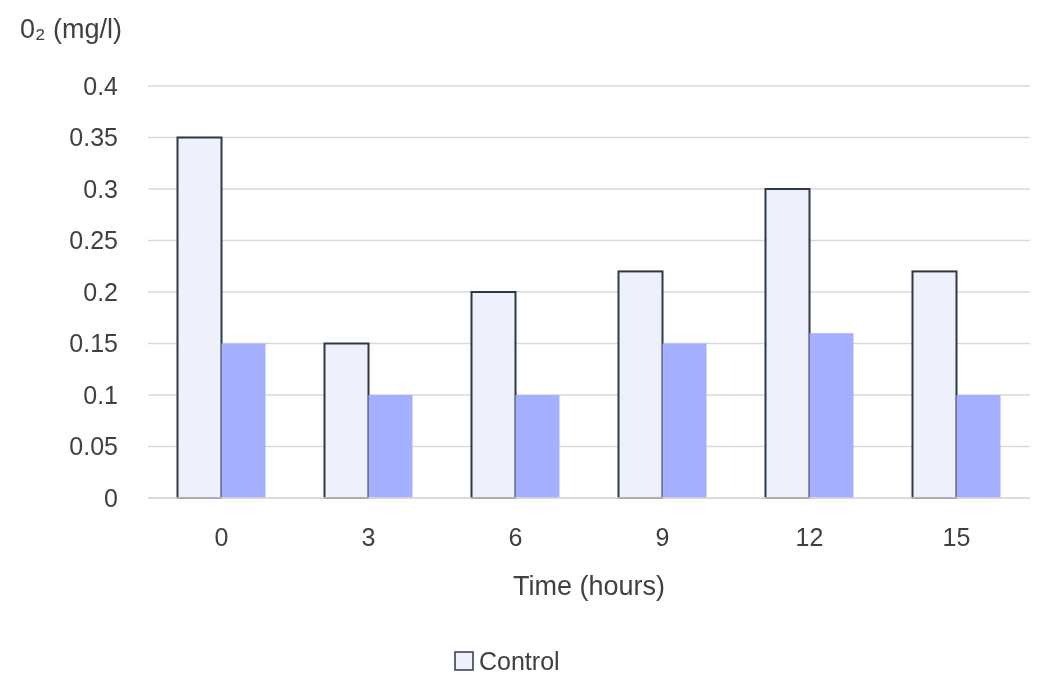 This screenshot has width=1038, height=679. What do you see at coordinates (662, 537) in the screenshot?
I see `x-tick-label: 9` at bounding box center [662, 537].